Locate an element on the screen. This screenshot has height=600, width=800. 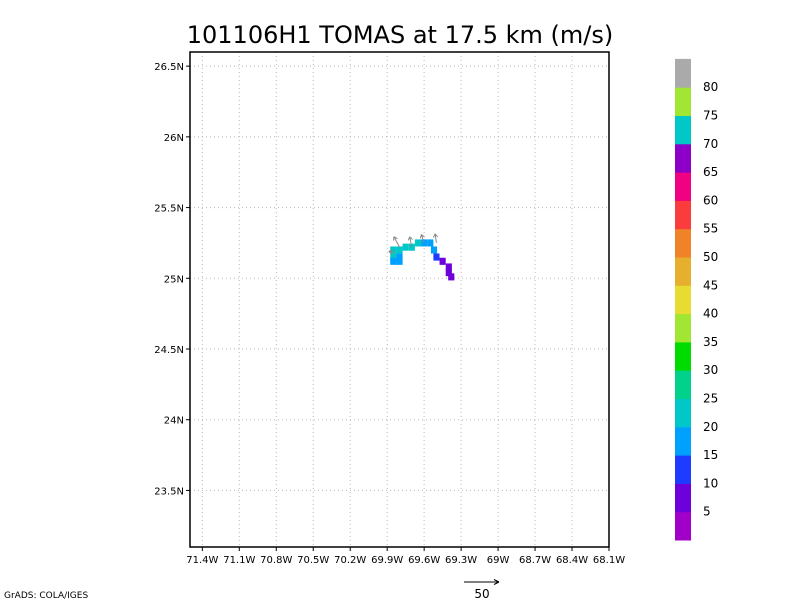
x-tick-label: 70.8W is located at coordinates (276, 560).